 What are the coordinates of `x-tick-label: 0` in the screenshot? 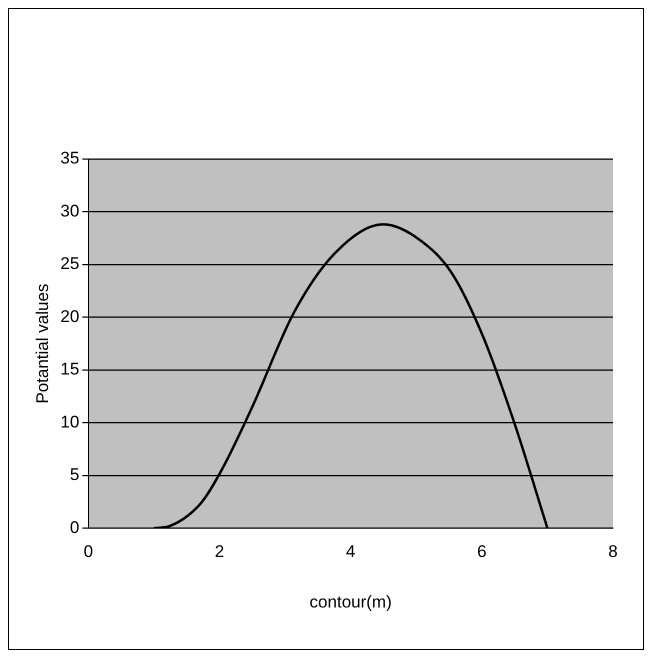 It's located at (89, 552).